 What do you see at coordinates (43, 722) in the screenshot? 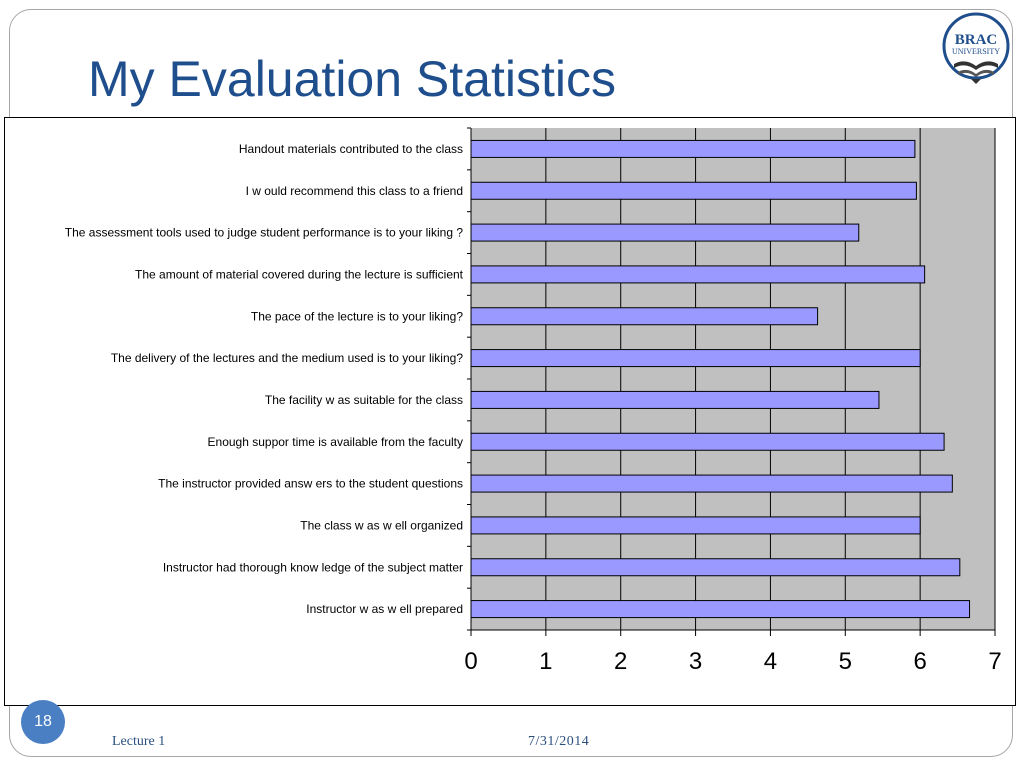
I see `slide-number-badge: 18` at bounding box center [43, 722].